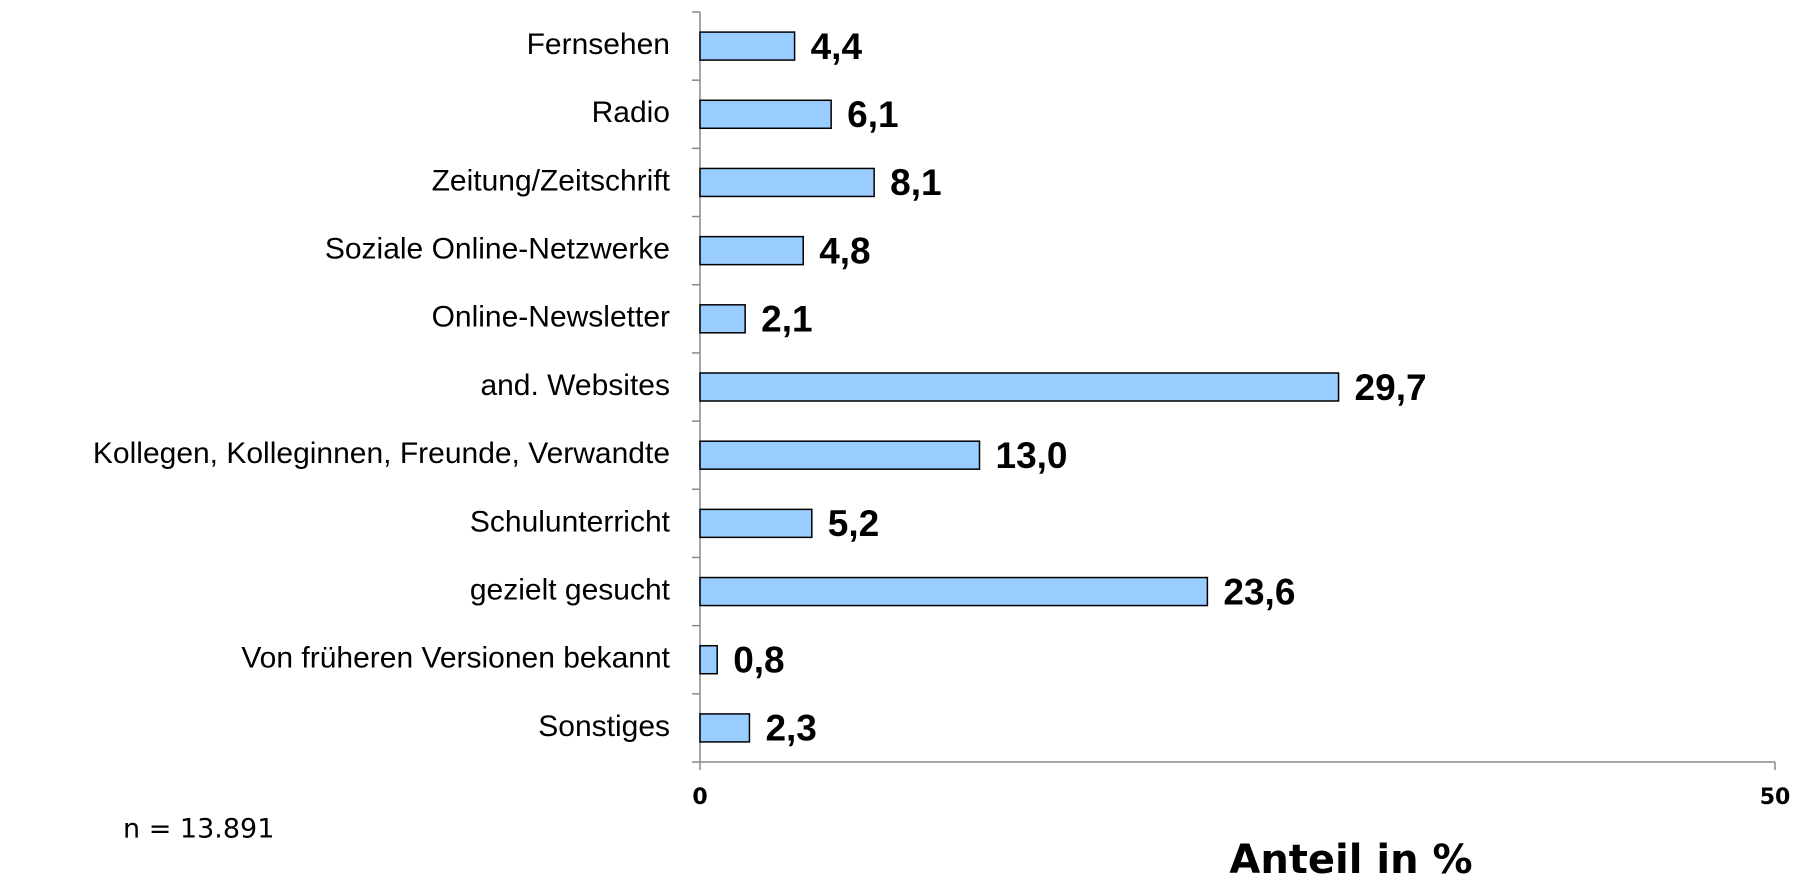  Describe the element at coordinates (570, 589) in the screenshot. I see `y-tick-label: gezielt gesucht` at that location.